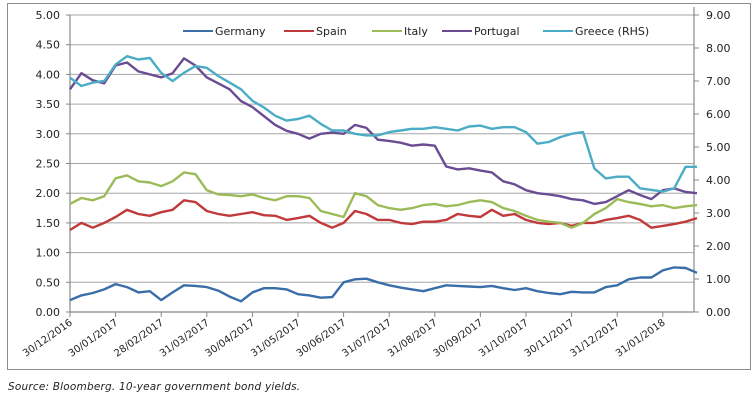 This screenshot has height=404, width=752. What do you see at coordinates (718, 180) in the screenshot?
I see `y2-tick-label: 4.00` at bounding box center [718, 180].